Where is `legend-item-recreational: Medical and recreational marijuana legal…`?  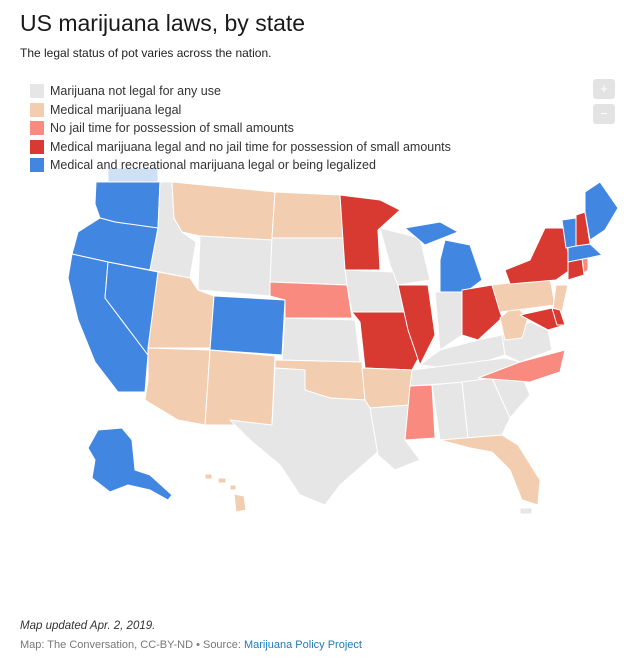 legend-item-recreational: Medical and recreational marijuana legal… is located at coordinates (240, 165).